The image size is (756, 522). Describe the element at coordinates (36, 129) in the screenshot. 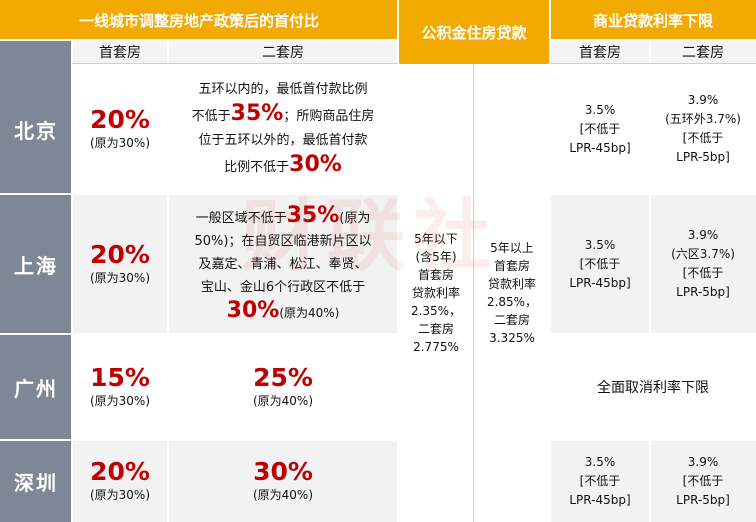

I see `city-beijing: 北京` at that location.